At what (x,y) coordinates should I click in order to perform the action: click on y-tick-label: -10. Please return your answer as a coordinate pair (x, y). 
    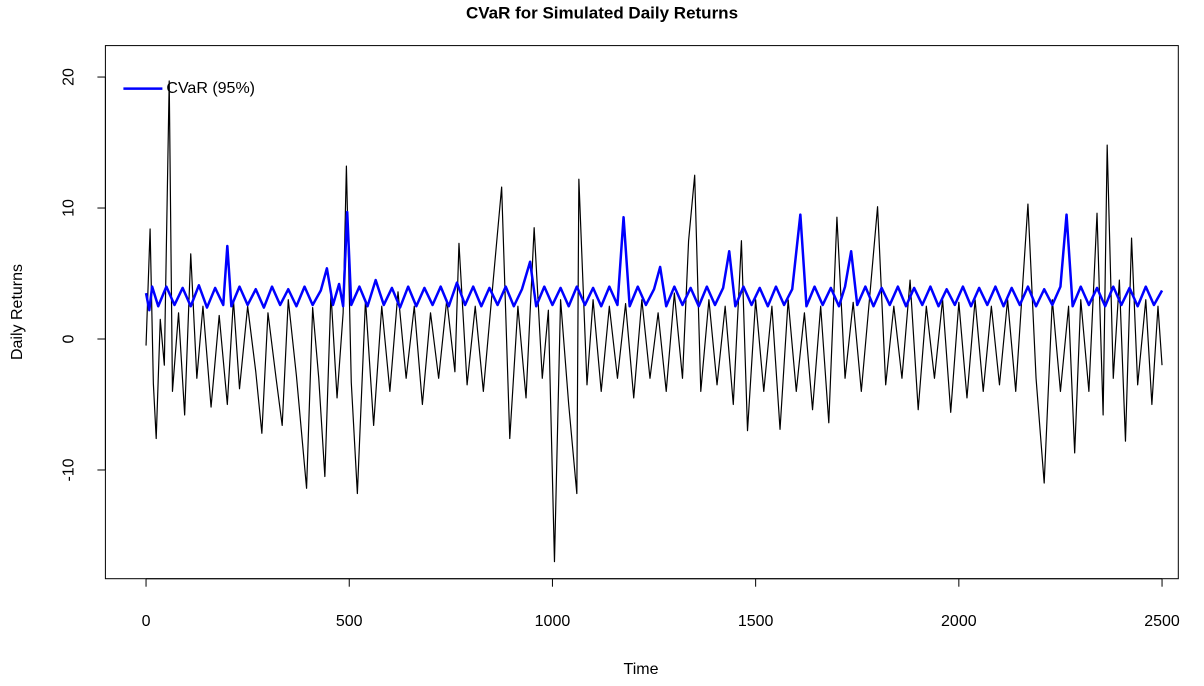
    Looking at the image, I should click on (69, 469).